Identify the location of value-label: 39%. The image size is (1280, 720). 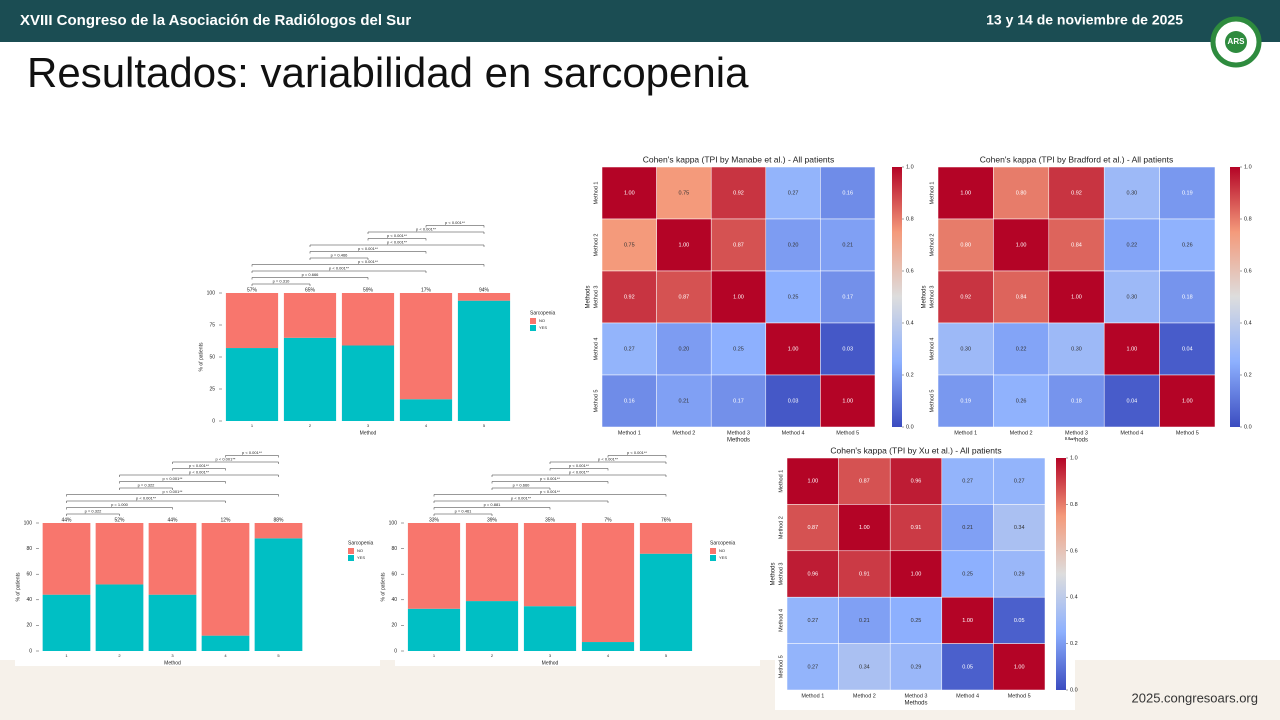
(492, 520).